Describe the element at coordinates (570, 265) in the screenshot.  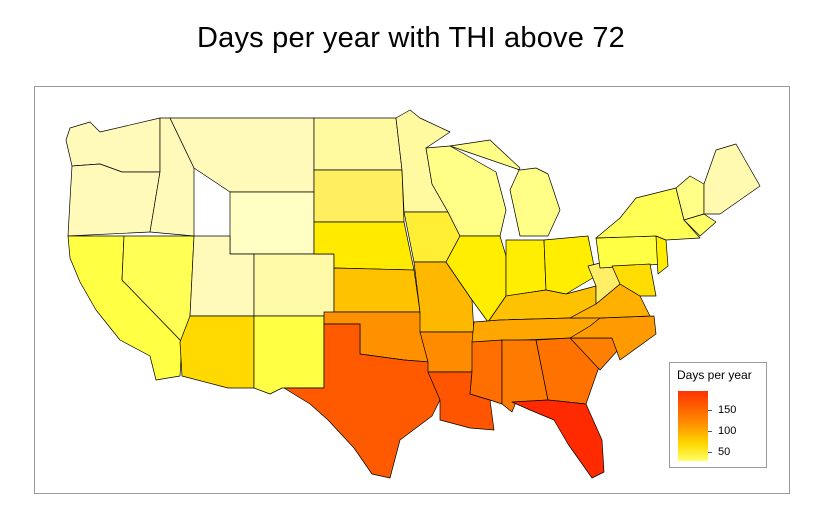
I see `state-ohio` at that location.